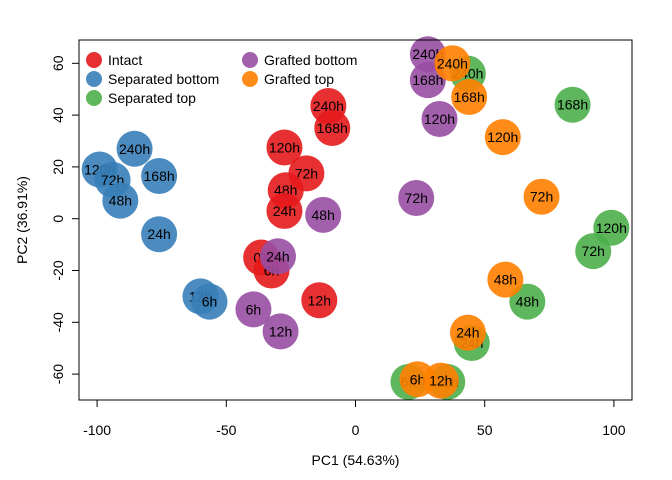  I want to click on legend-item: Intact, so click(114, 60).